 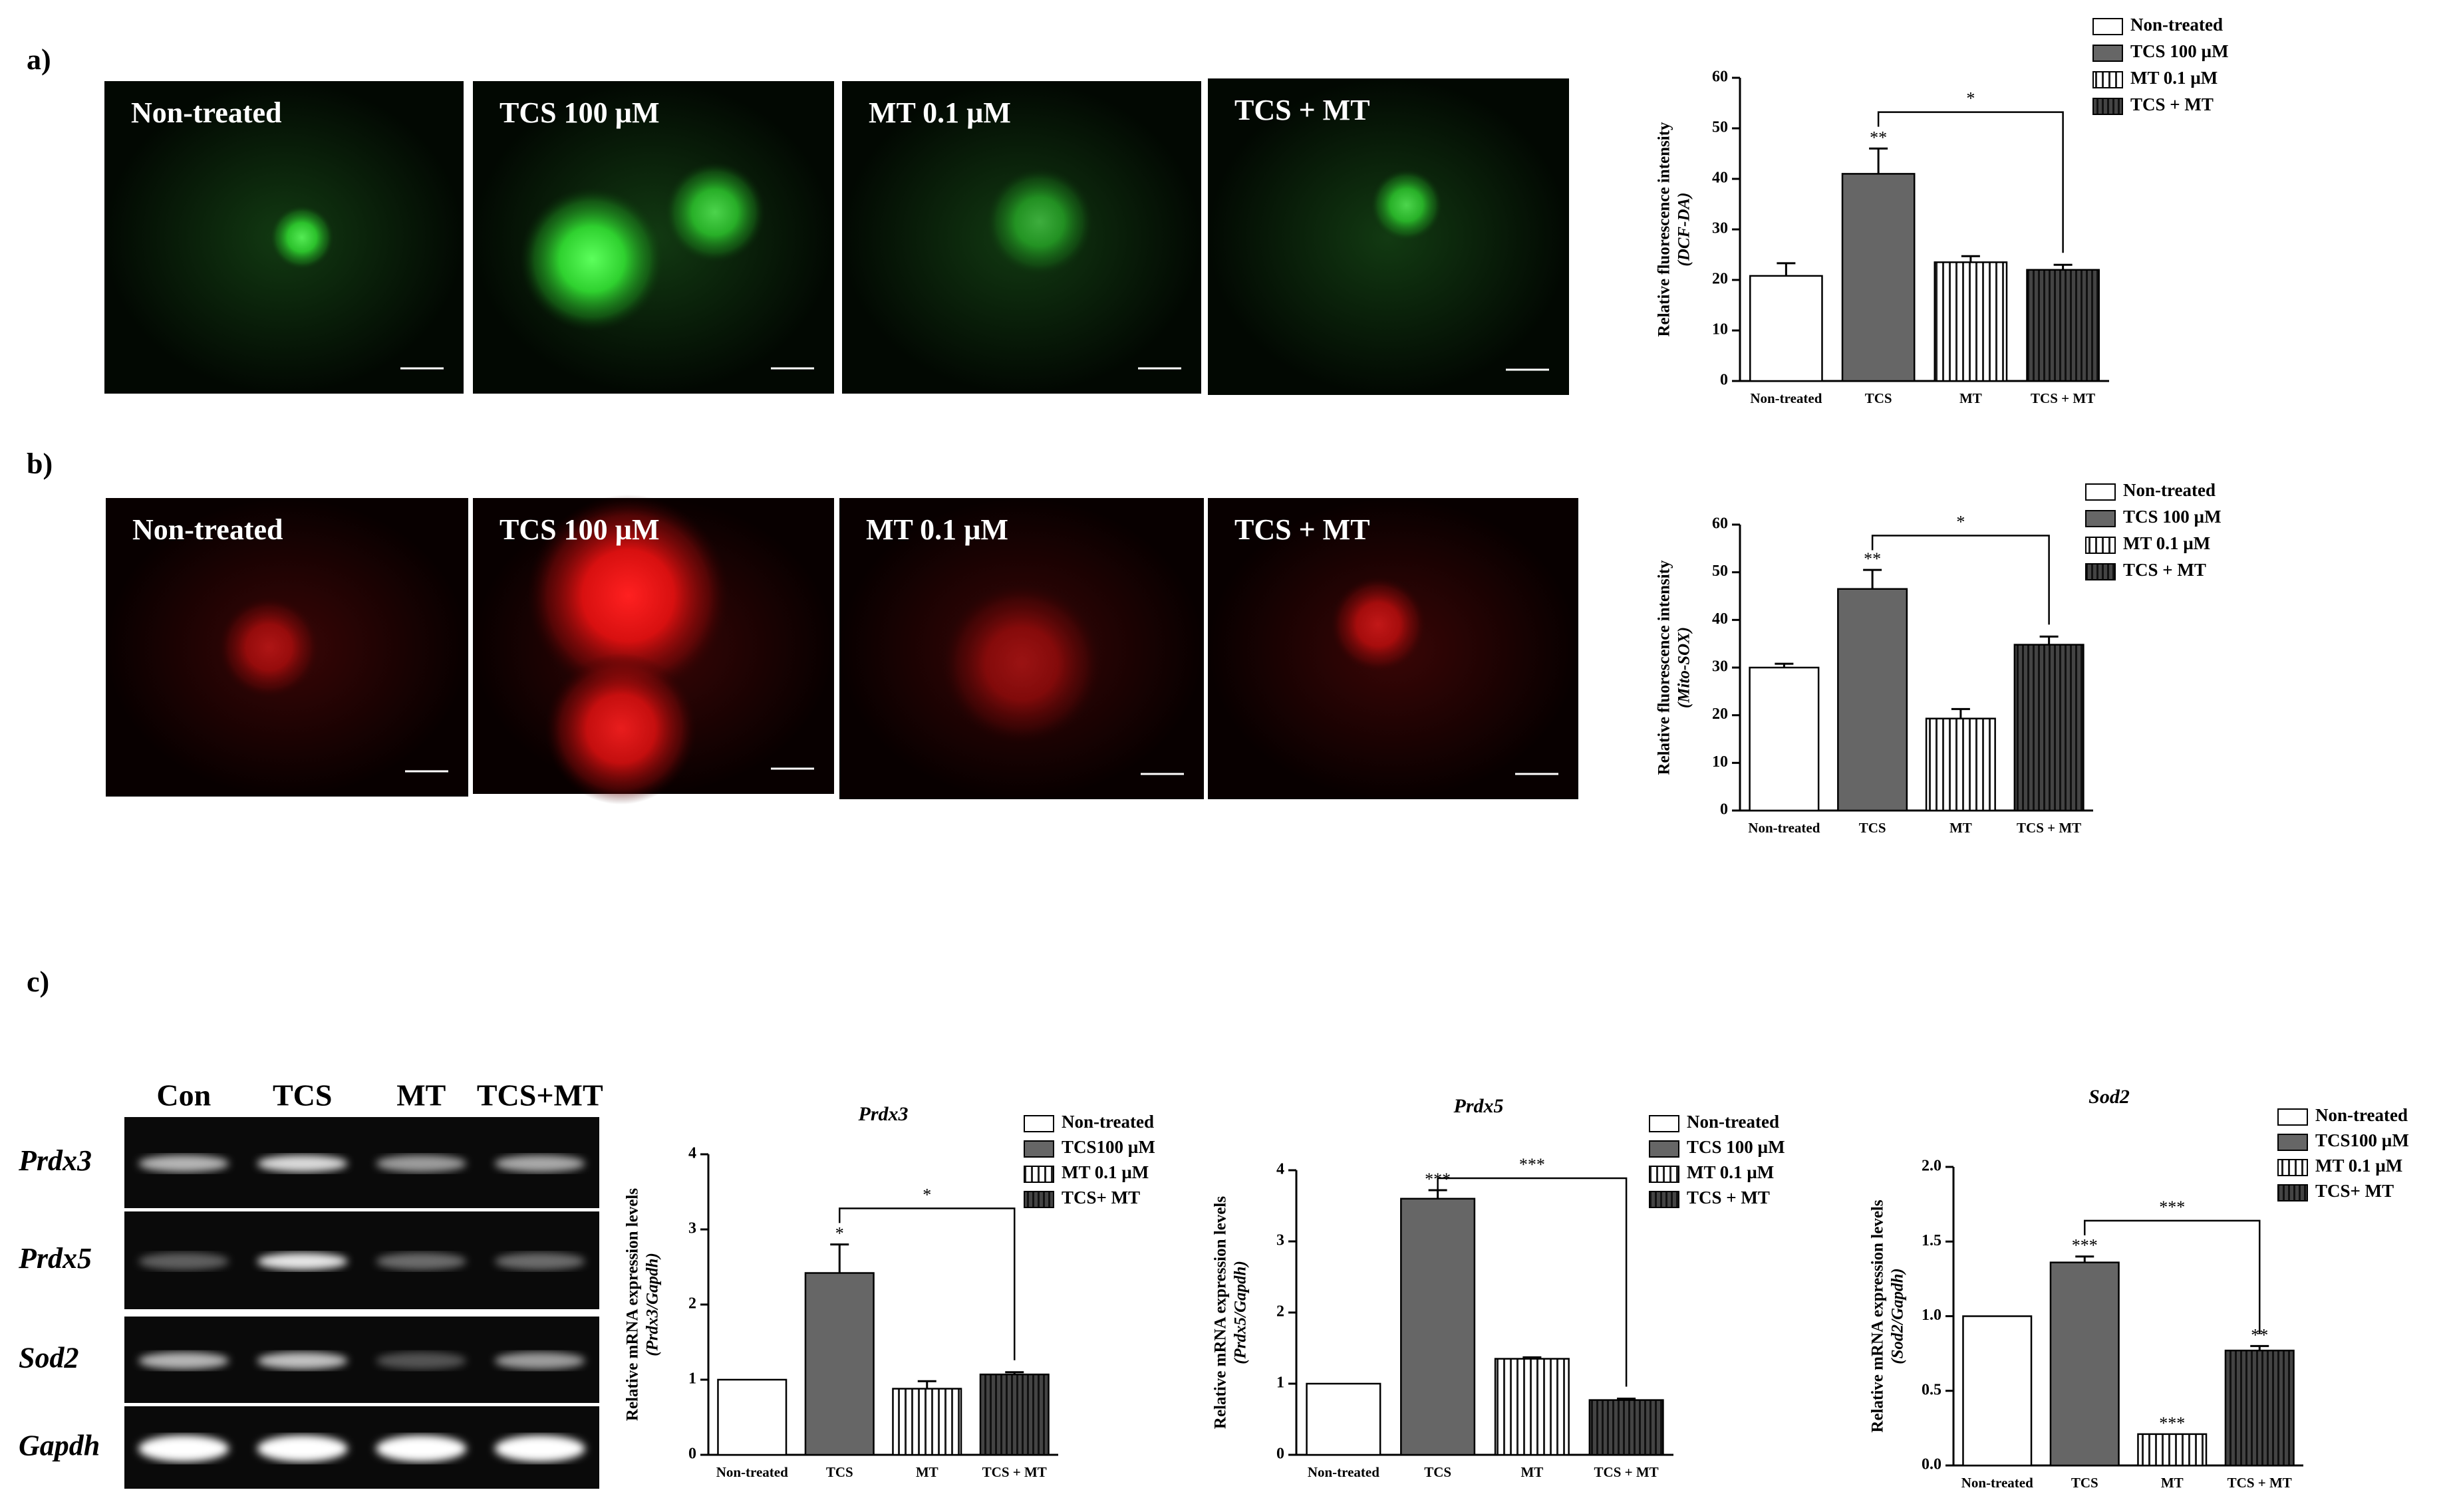 What do you see at coordinates (692, 1228) in the screenshot?
I see `y-tick-label: 3` at bounding box center [692, 1228].